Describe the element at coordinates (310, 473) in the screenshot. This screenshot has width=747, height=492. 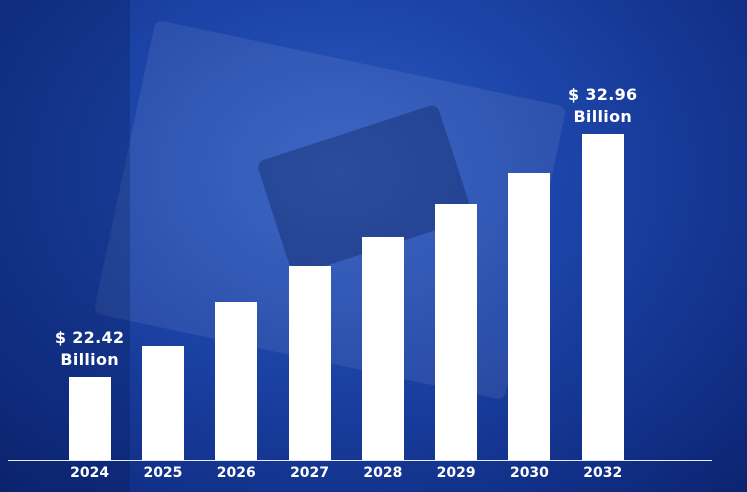
I see `x-tick-label: 2027` at that location.